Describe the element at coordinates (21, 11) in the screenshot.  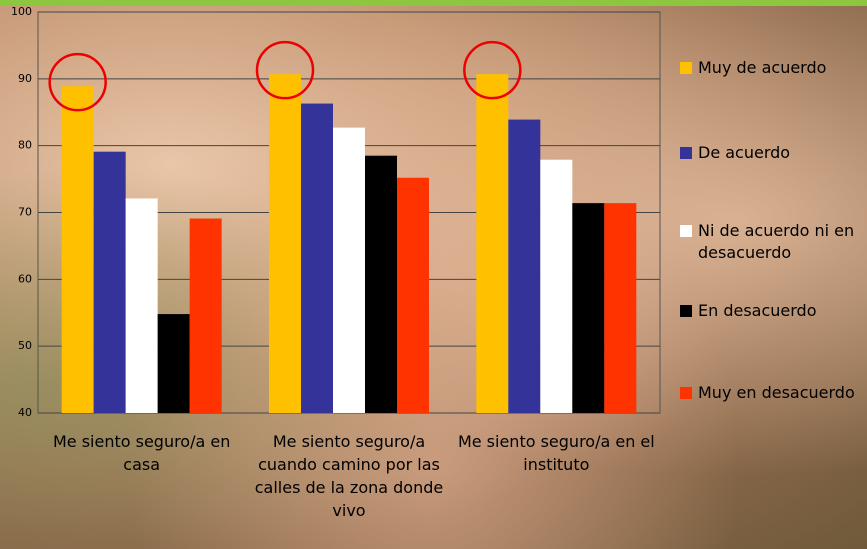
I see `y-tick-label: 100` at that location.